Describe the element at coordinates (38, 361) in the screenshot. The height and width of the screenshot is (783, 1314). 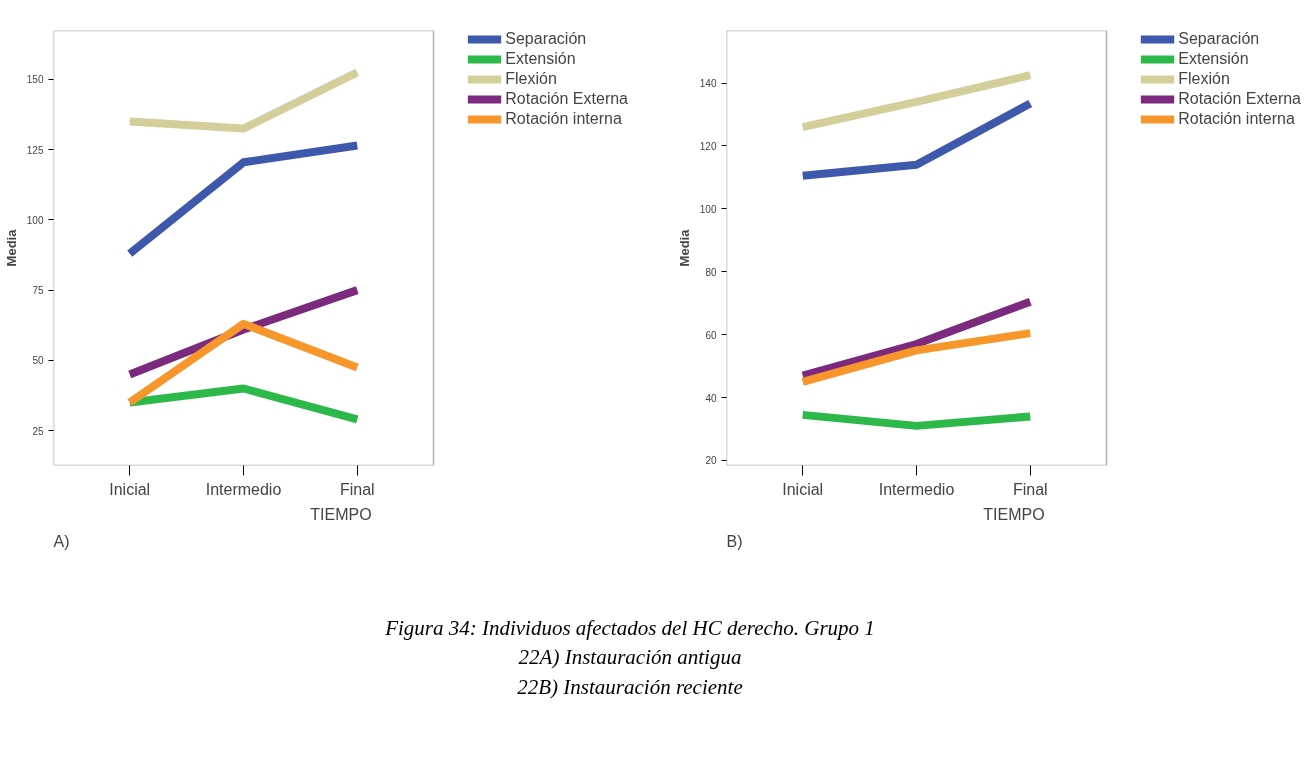
I see `y-tick-label: 50` at that location.